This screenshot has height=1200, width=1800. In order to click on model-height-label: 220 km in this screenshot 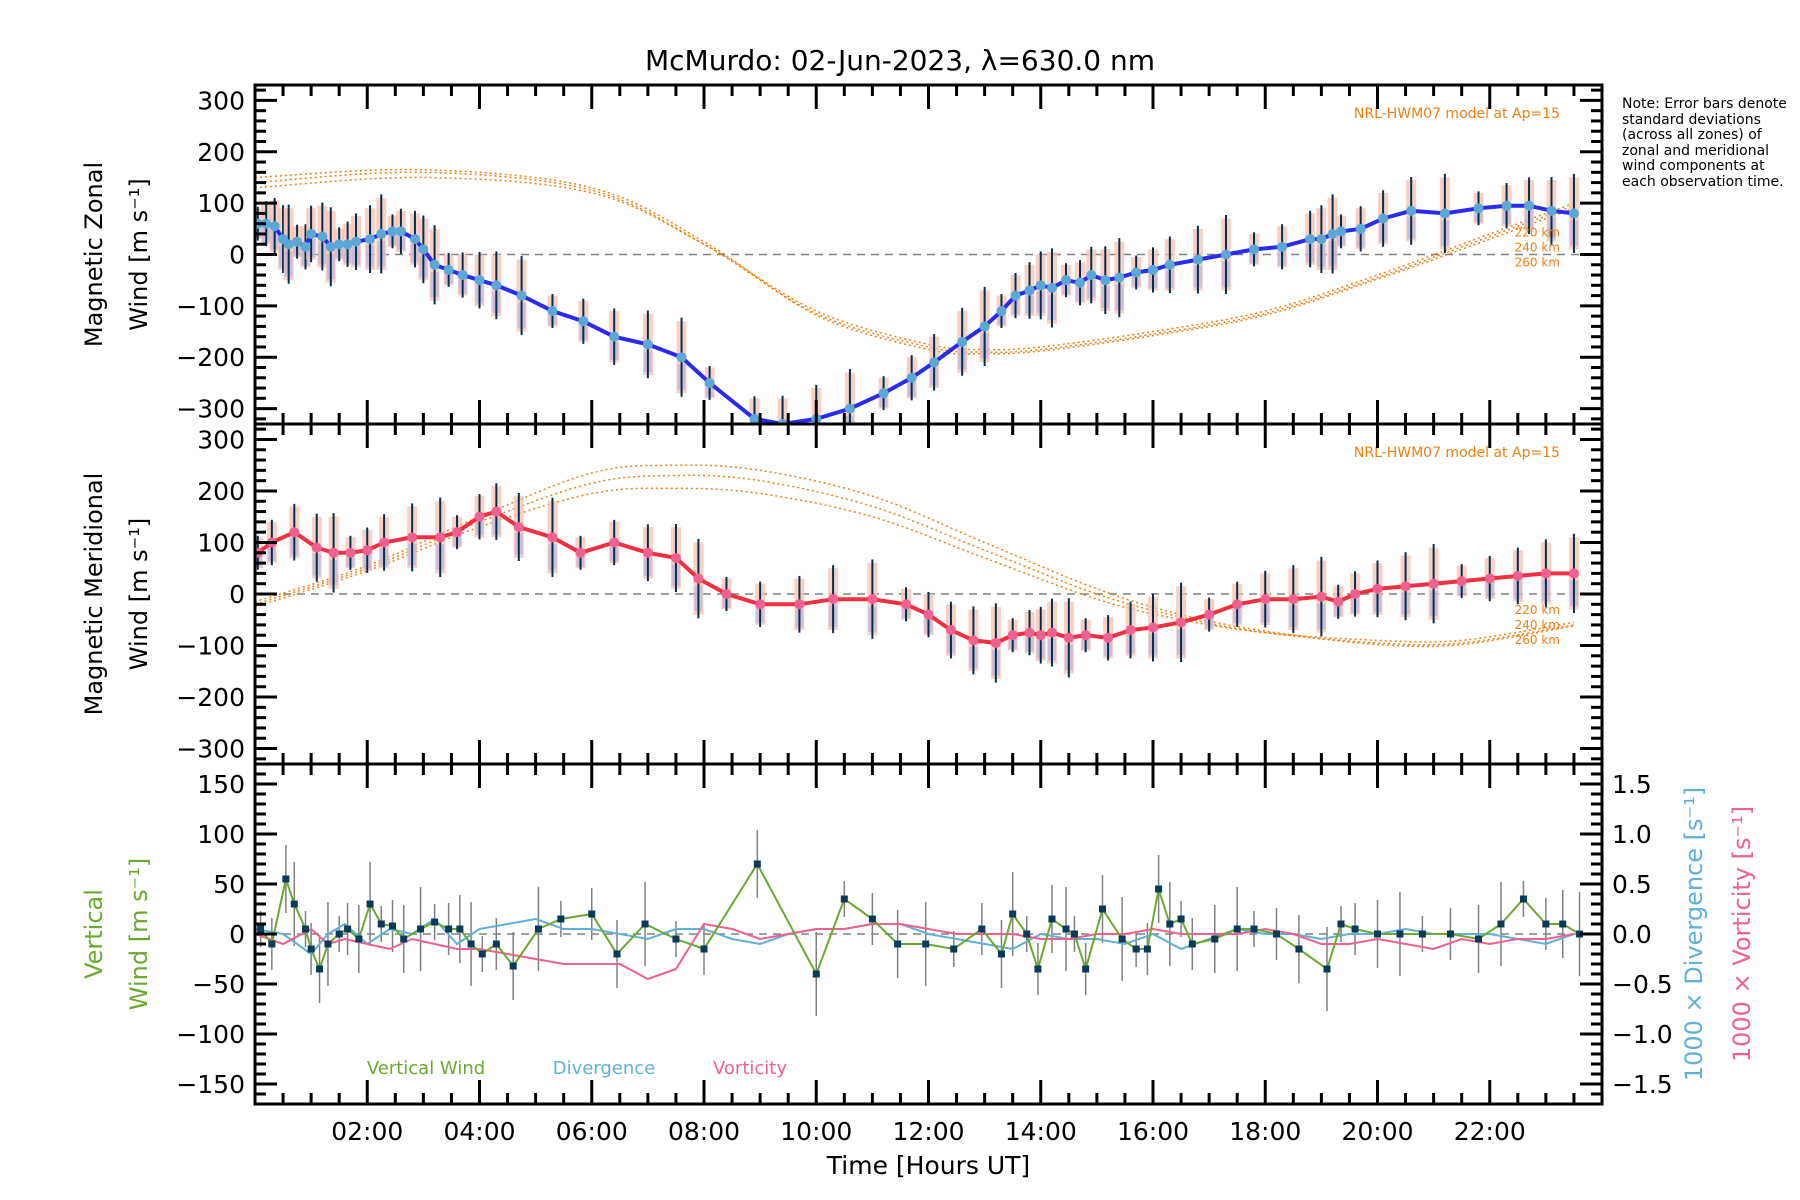, I will do `click(1537, 610)`.